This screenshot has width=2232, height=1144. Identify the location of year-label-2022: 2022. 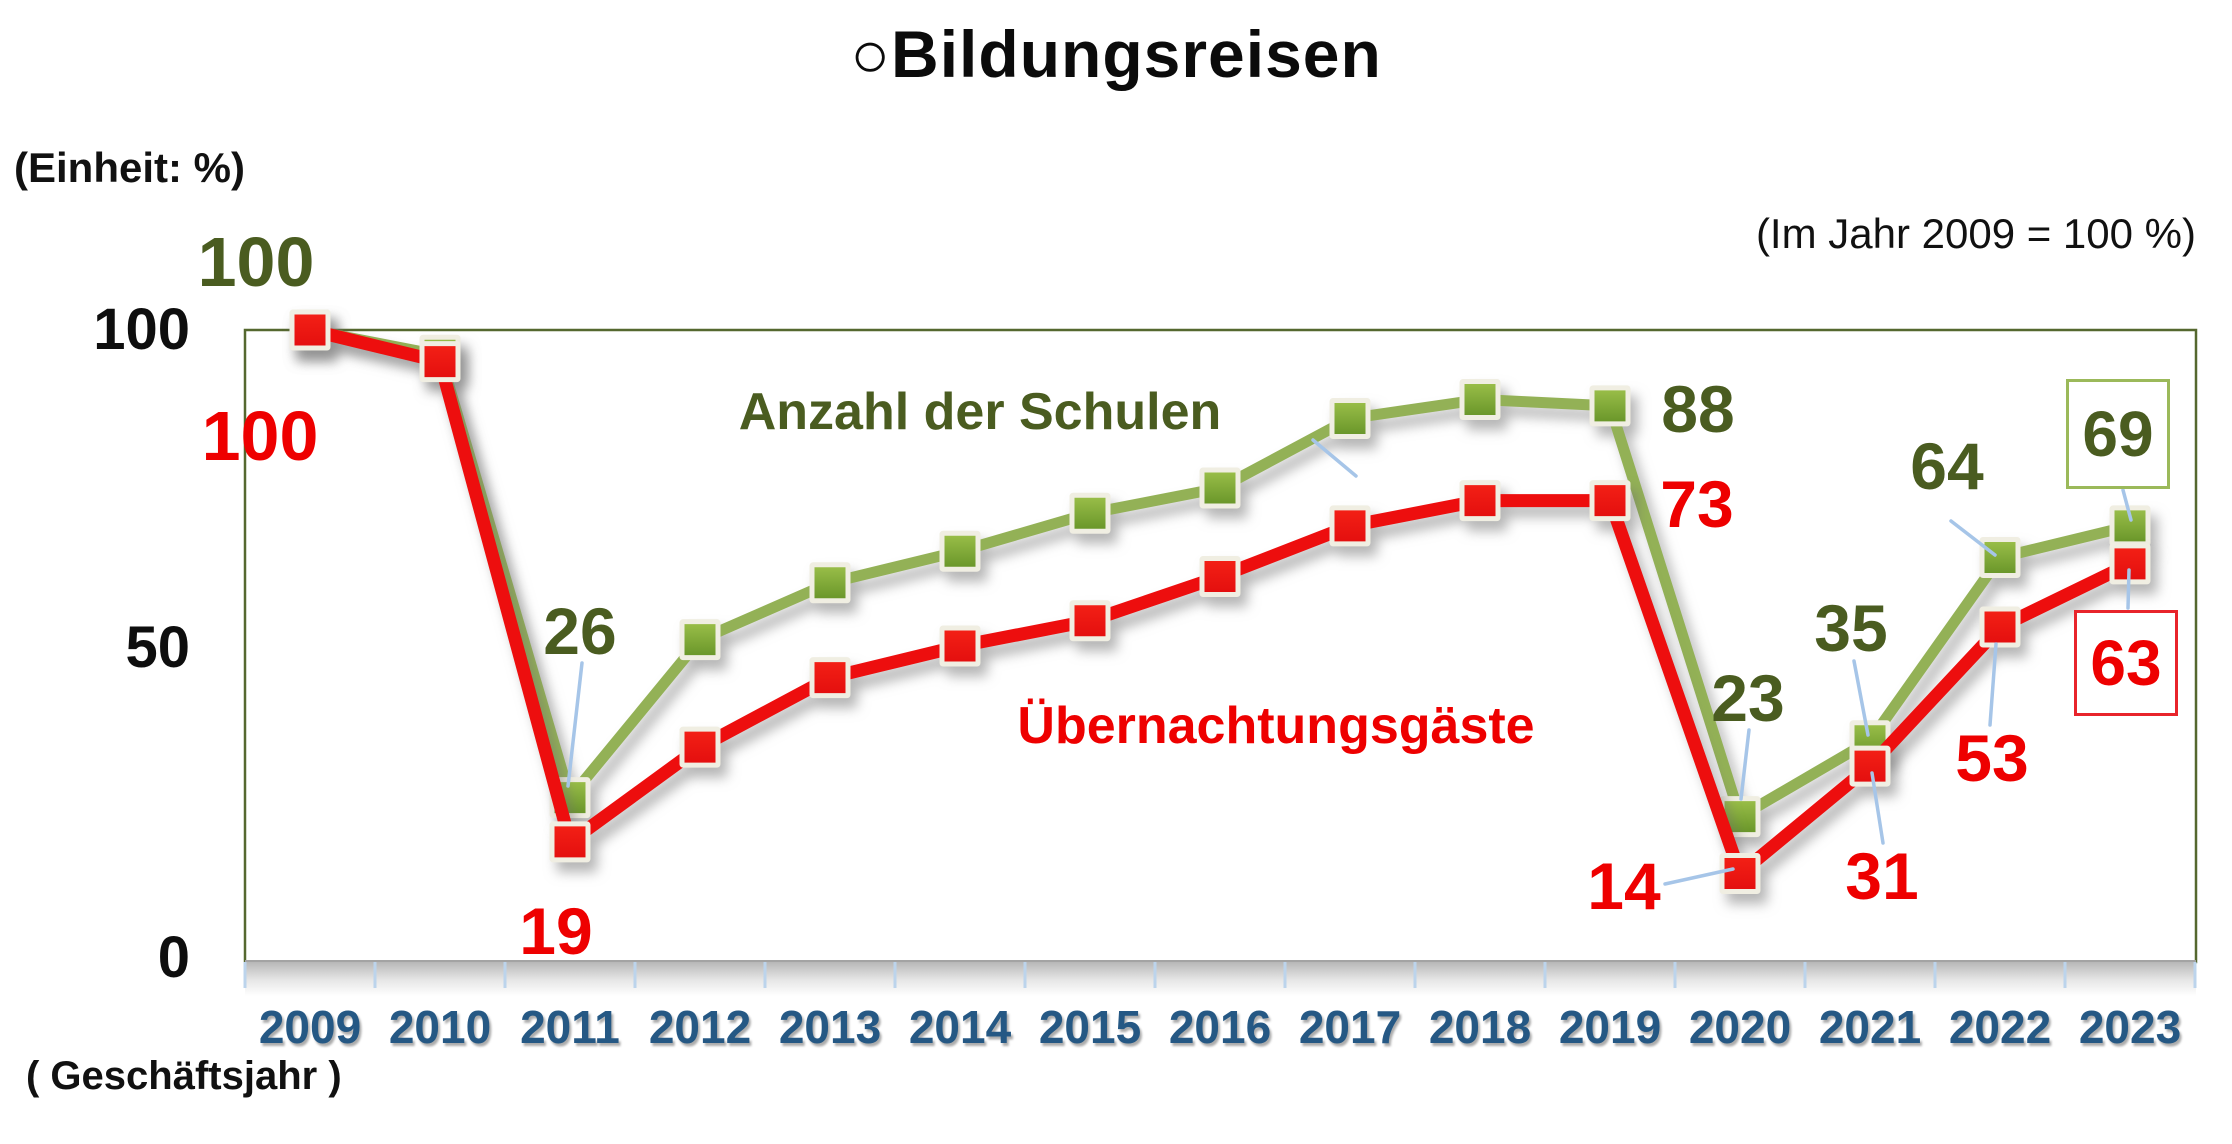
(2000, 1027).